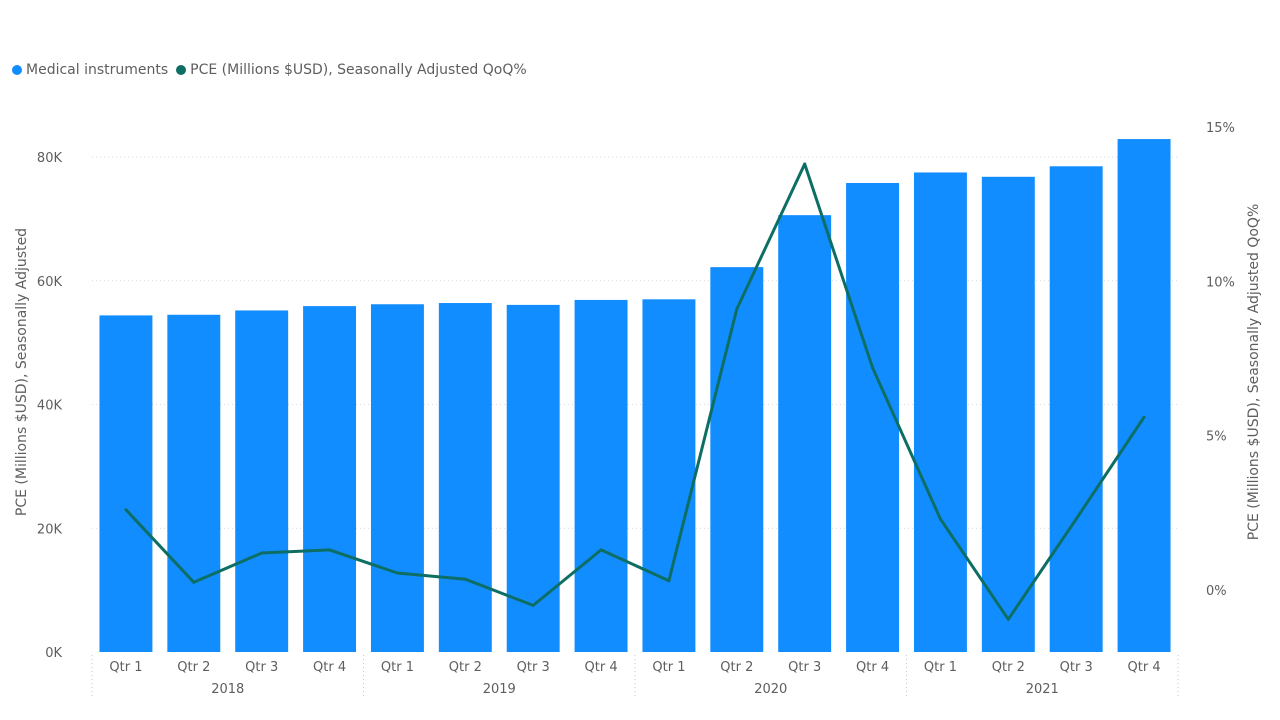 The image size is (1280, 720). I want to click on legend-marker-bar, so click(17, 70).